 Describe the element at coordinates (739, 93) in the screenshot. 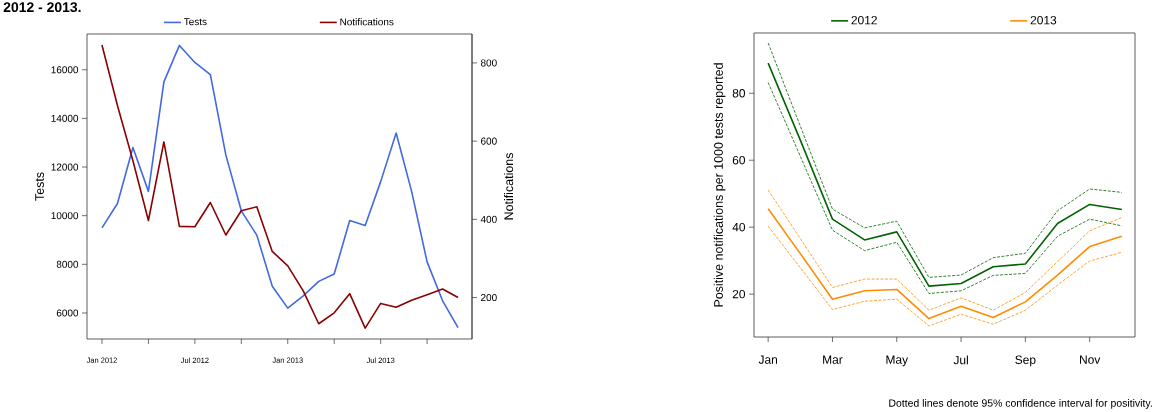

I see `y-tick-label: 80` at that location.